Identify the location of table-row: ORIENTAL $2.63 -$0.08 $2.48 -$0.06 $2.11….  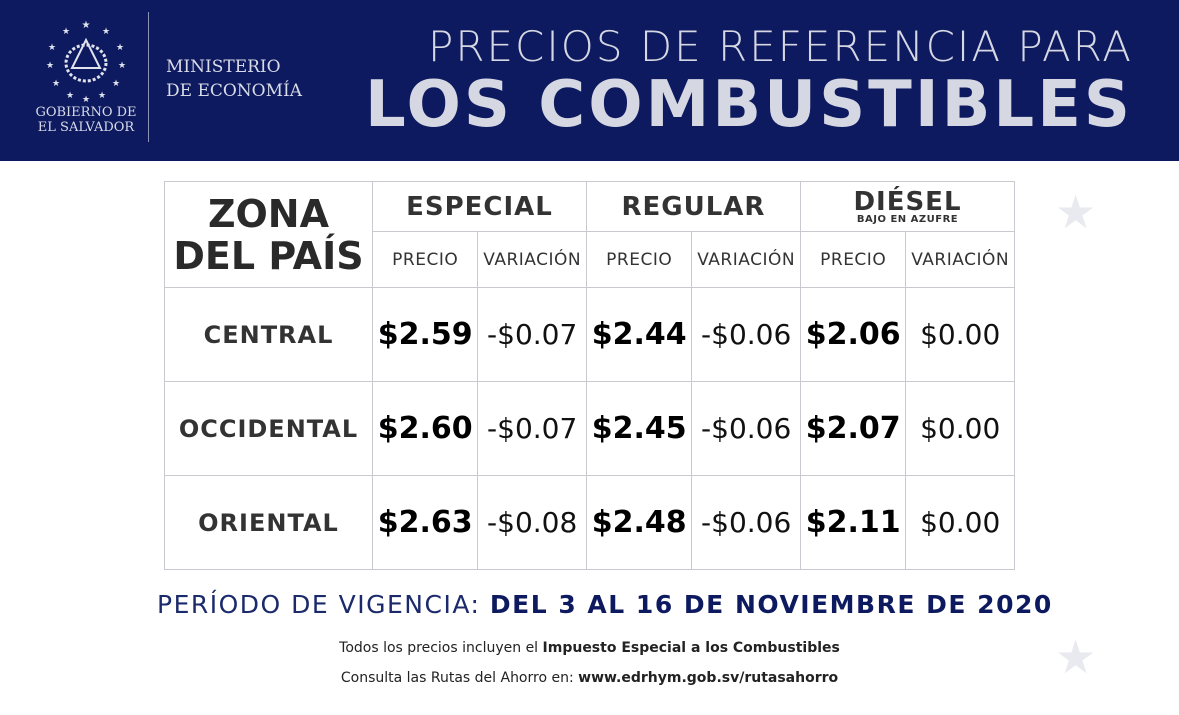
(589, 522).